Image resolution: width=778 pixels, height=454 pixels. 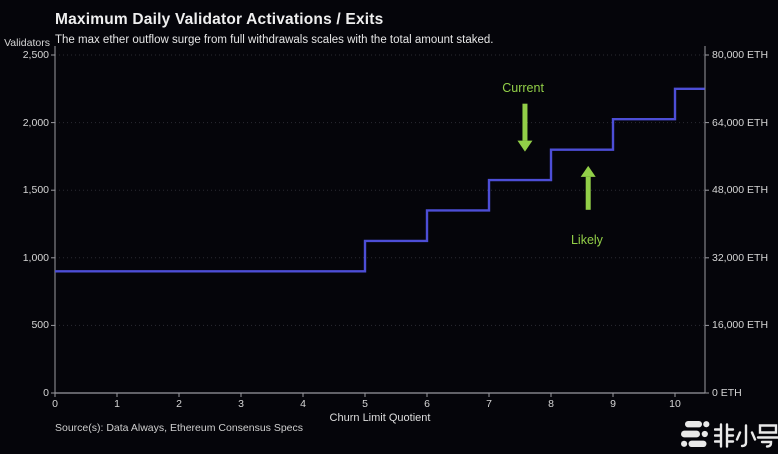 What do you see at coordinates (551, 404) in the screenshot?
I see `x-tick-label: 8` at bounding box center [551, 404].